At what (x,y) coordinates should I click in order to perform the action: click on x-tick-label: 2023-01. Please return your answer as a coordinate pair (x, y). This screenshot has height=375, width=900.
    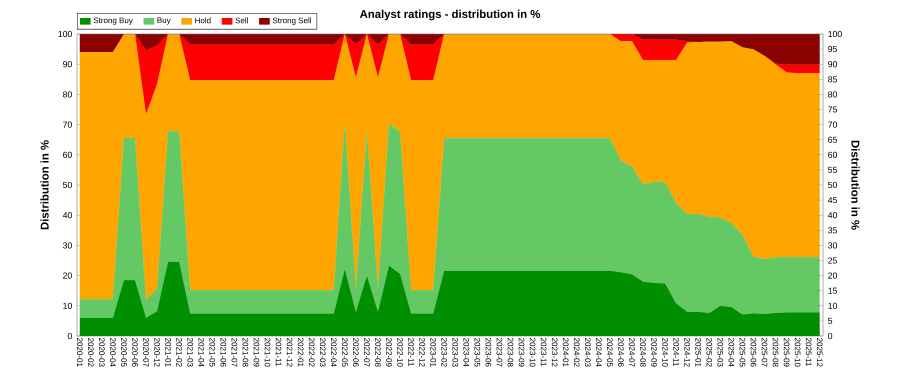
    Looking at the image, I should click on (433, 352).